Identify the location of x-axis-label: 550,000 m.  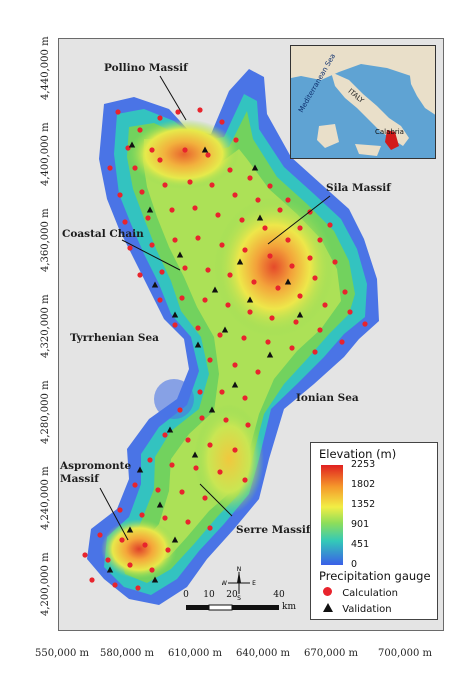
(62, 653).